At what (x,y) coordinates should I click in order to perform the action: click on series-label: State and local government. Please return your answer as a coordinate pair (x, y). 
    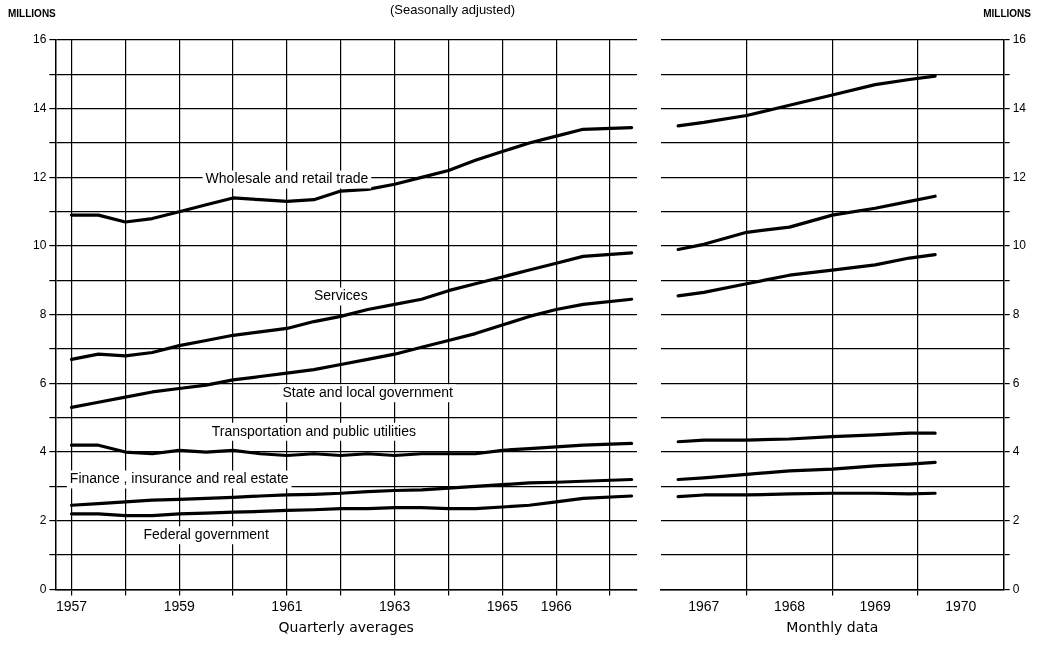
    Looking at the image, I should click on (368, 392).